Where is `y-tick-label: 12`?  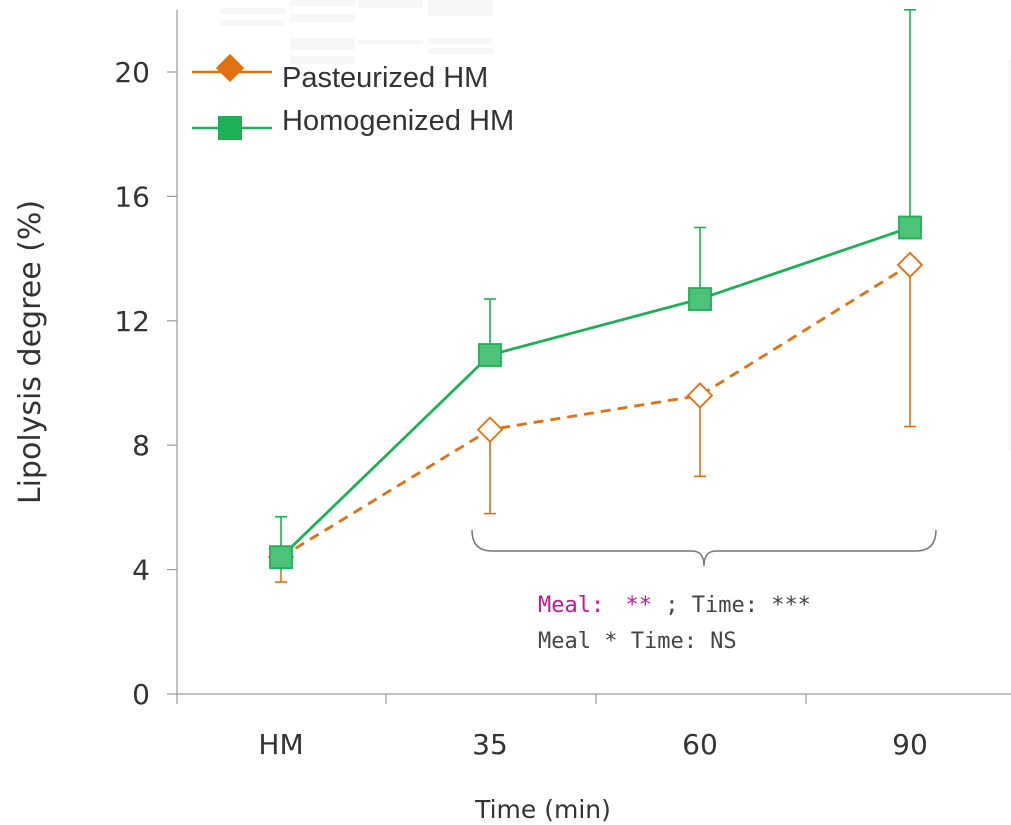 y-tick-label: 12 is located at coordinates (132, 321).